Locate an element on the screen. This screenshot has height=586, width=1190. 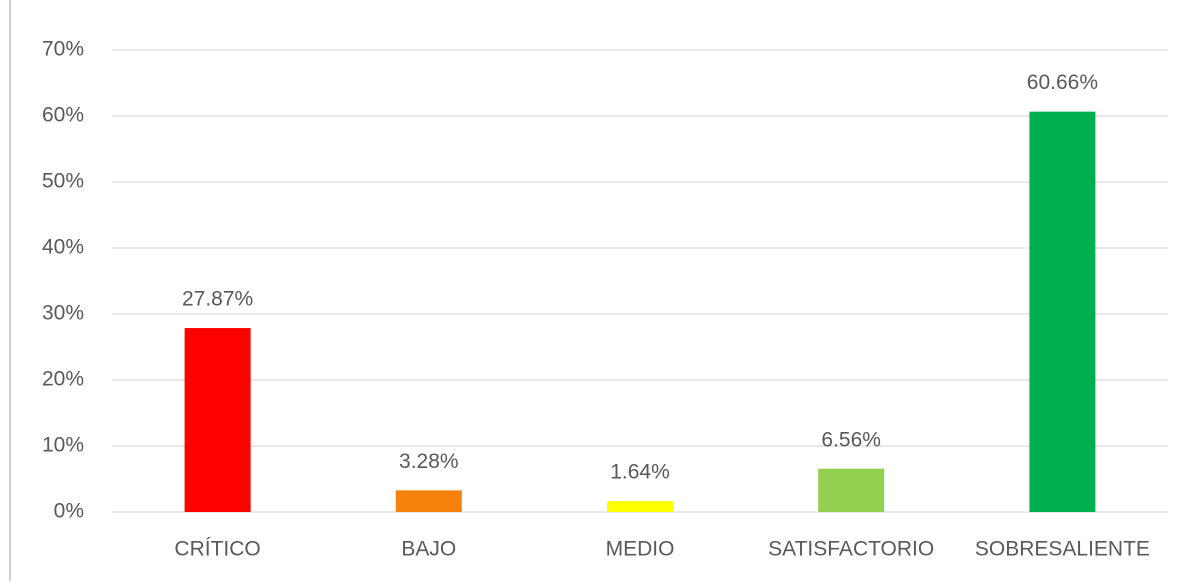
x-tick-label: SOBRESALIENTE is located at coordinates (1062, 549).